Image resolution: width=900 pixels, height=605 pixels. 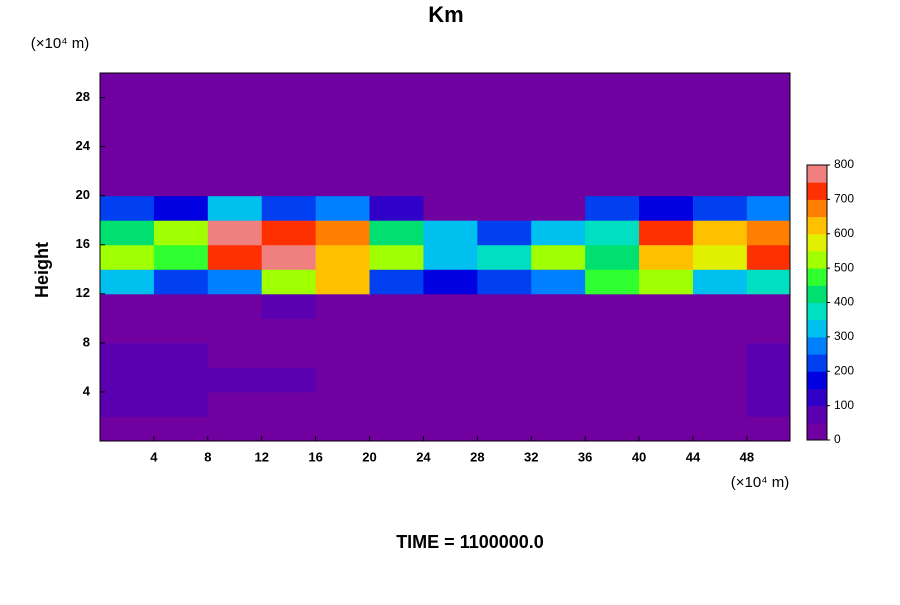 What do you see at coordinates (60, 43) in the screenshot?
I see `y-unit: (×10⁴ m)` at bounding box center [60, 43].